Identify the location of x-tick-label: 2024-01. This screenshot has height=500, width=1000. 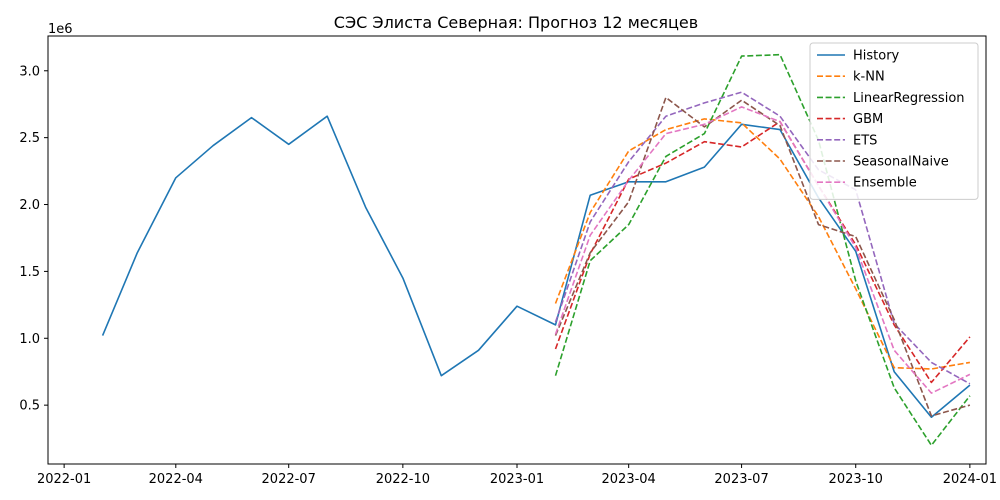
(970, 479).